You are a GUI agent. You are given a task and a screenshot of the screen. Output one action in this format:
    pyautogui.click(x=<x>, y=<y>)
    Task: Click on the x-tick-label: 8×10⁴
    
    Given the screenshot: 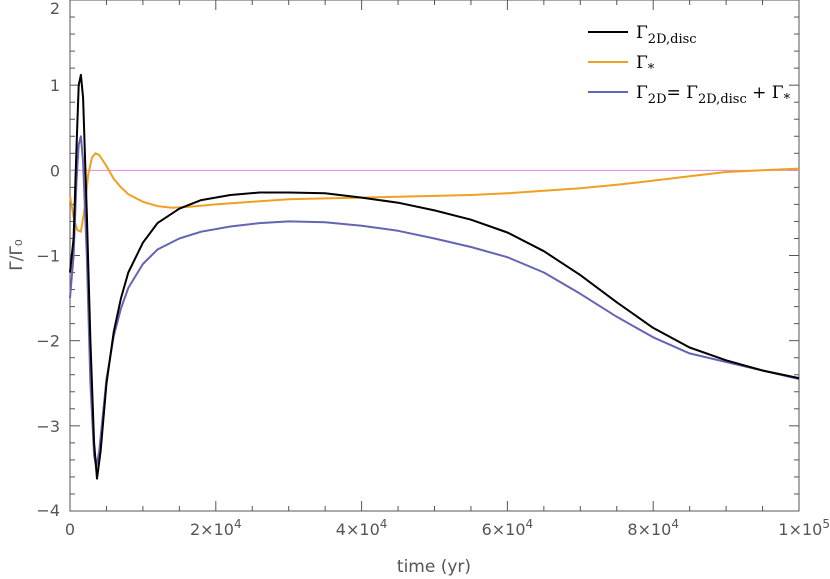 What is the action you would take?
    pyautogui.click(x=653, y=528)
    